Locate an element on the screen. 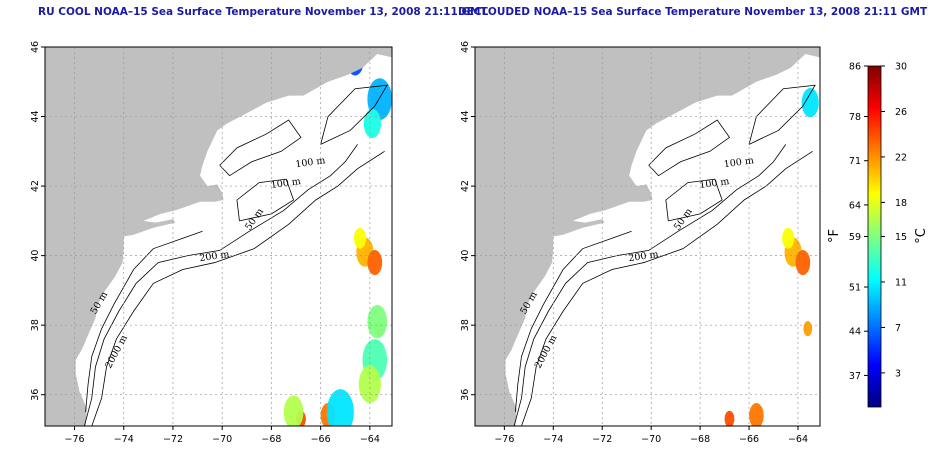 The height and width of the screenshot is (475, 950). colorbar: 30 86 26 78 22 71 18 64 15 59 11 51 7 44 3 37 °F °C is located at coordinates (878, 235).